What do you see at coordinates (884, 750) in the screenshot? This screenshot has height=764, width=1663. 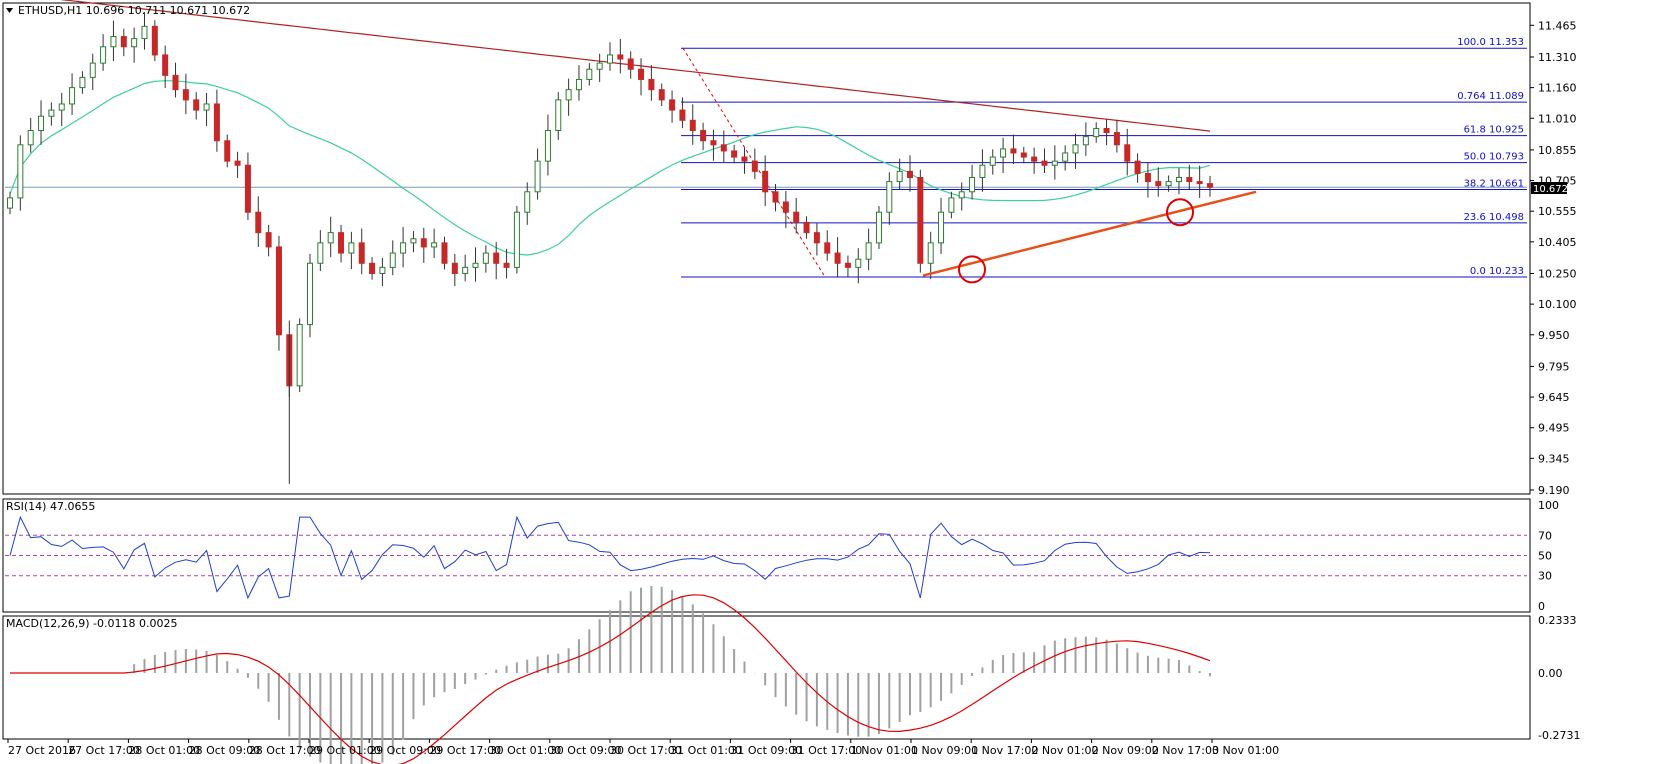 I see `time-tick-label: 1 Nov 01:00` at bounding box center [884, 750].